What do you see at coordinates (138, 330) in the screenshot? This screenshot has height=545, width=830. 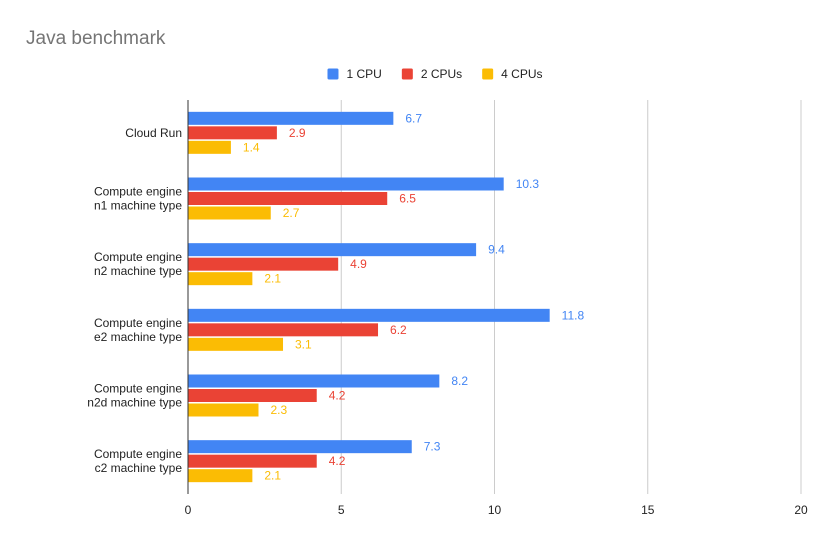 I see `category-label: Compute engine e2 machine type` at bounding box center [138, 330].